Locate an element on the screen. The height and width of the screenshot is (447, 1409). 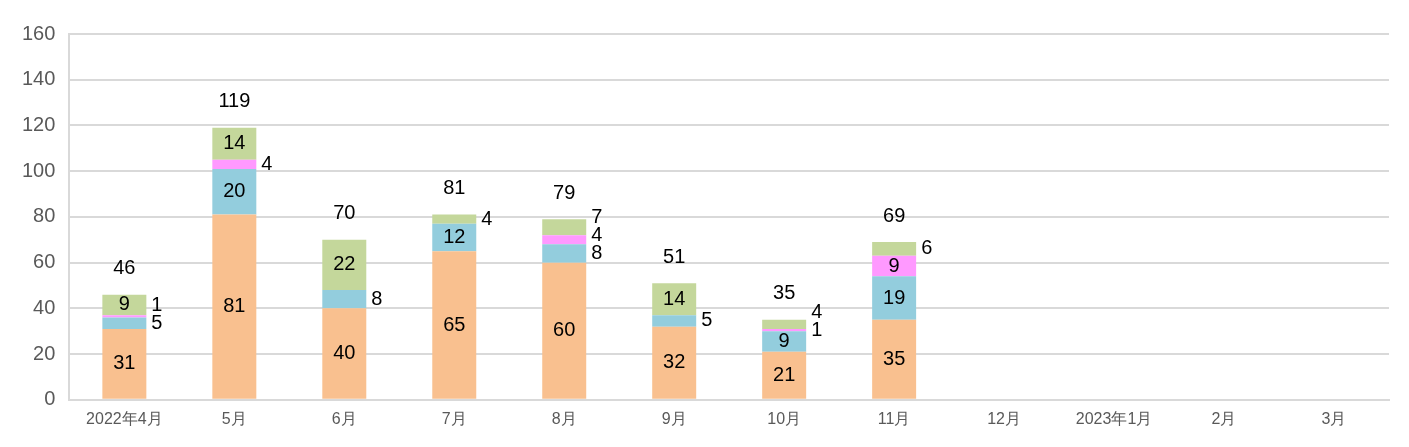
data-label: 81 is located at coordinates (234, 305).